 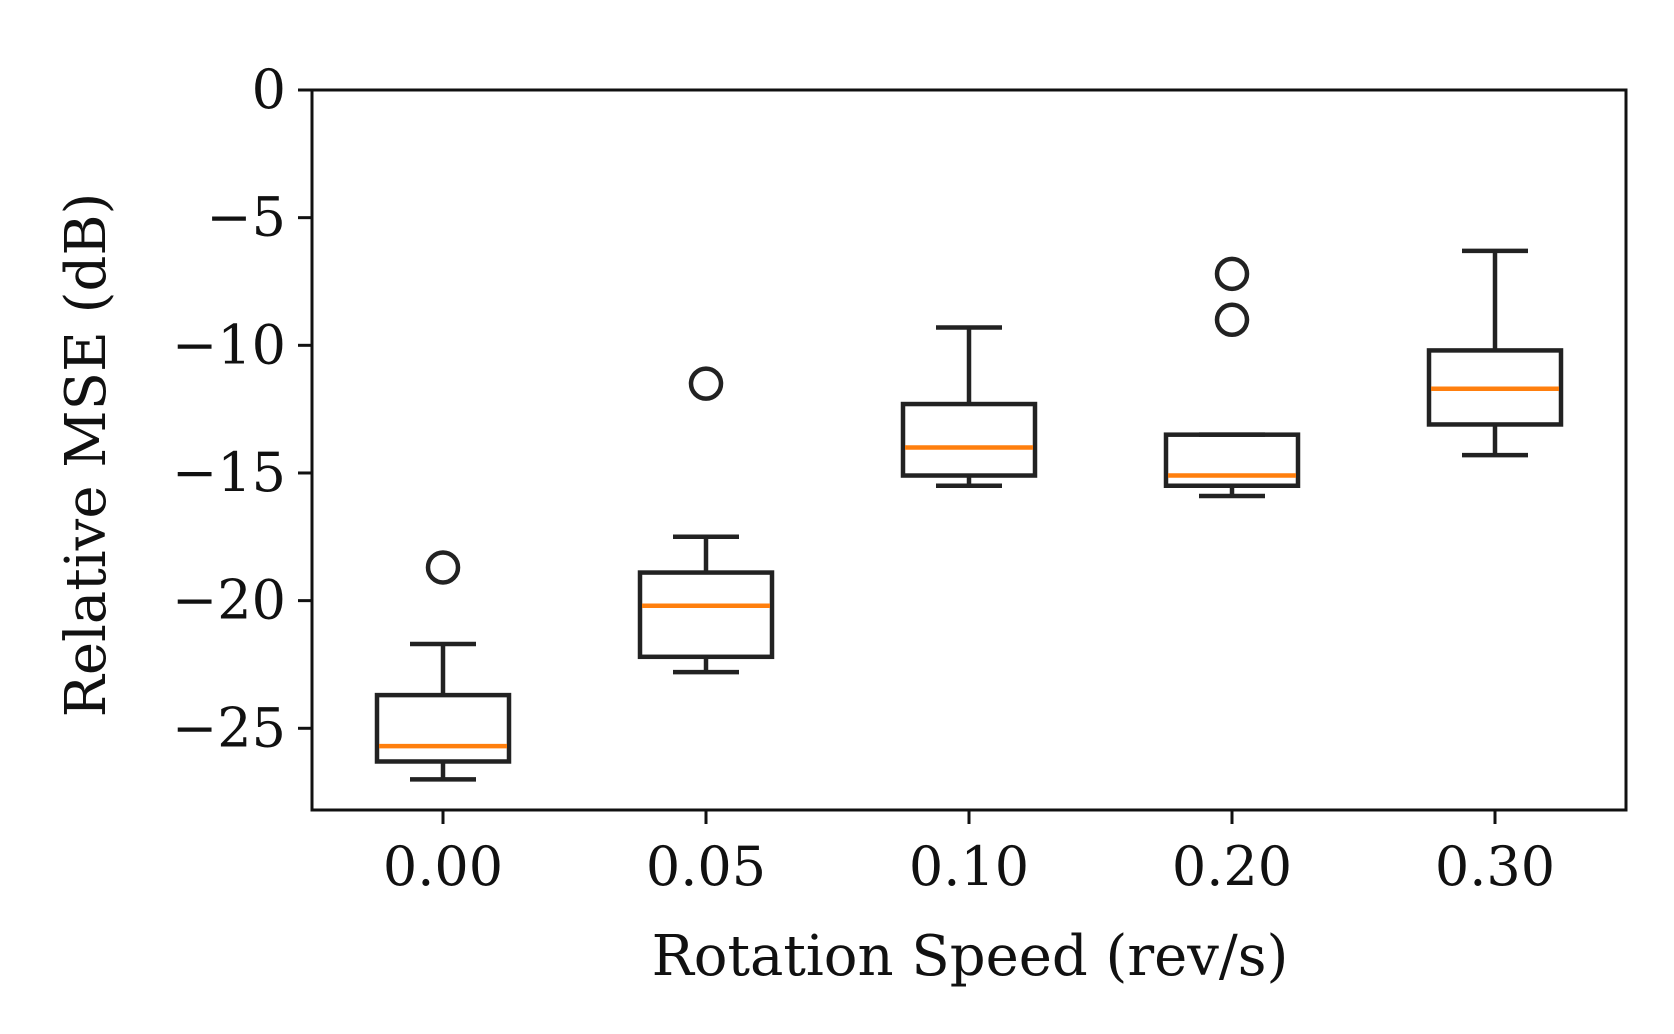 What do you see at coordinates (1232, 866) in the screenshot?
I see `x-tick-label: 0.20` at bounding box center [1232, 866].